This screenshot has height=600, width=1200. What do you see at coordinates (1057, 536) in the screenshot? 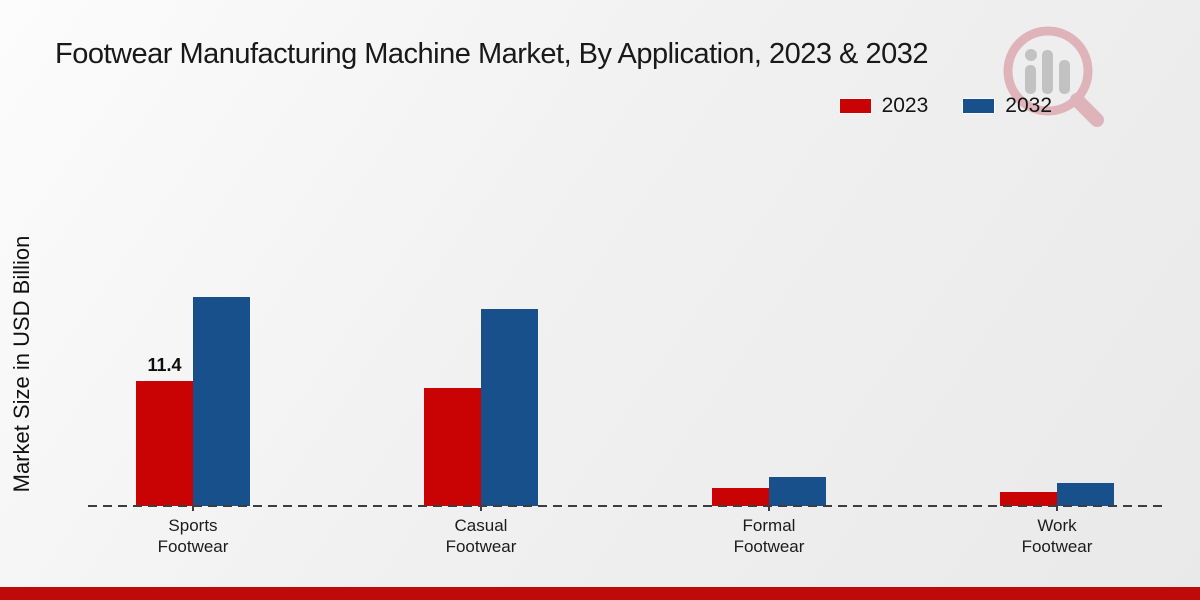
I see `category-label-work-footwear: Work Footwear` at bounding box center [1057, 536].